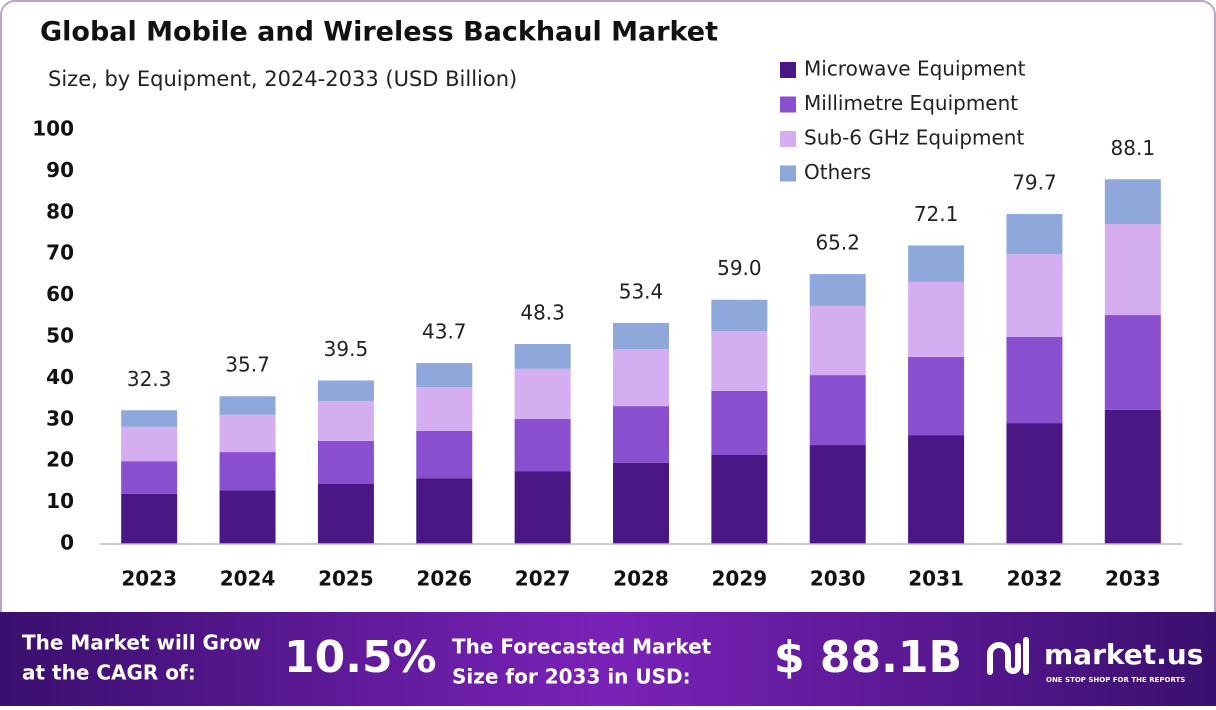 This screenshot has width=1216, height=710. What do you see at coordinates (838, 579) in the screenshot?
I see `x-tick-label: 2030` at bounding box center [838, 579].